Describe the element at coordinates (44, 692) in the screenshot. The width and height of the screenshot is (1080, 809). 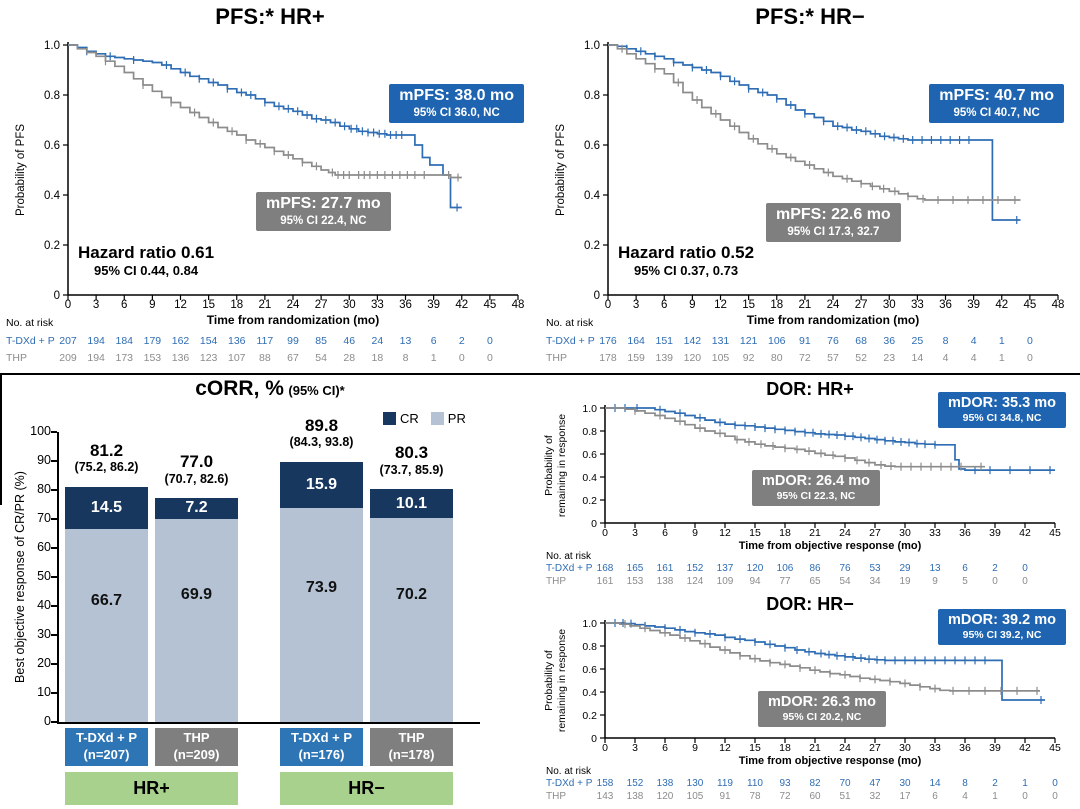
I see `y-tick-label: 10` at that location.